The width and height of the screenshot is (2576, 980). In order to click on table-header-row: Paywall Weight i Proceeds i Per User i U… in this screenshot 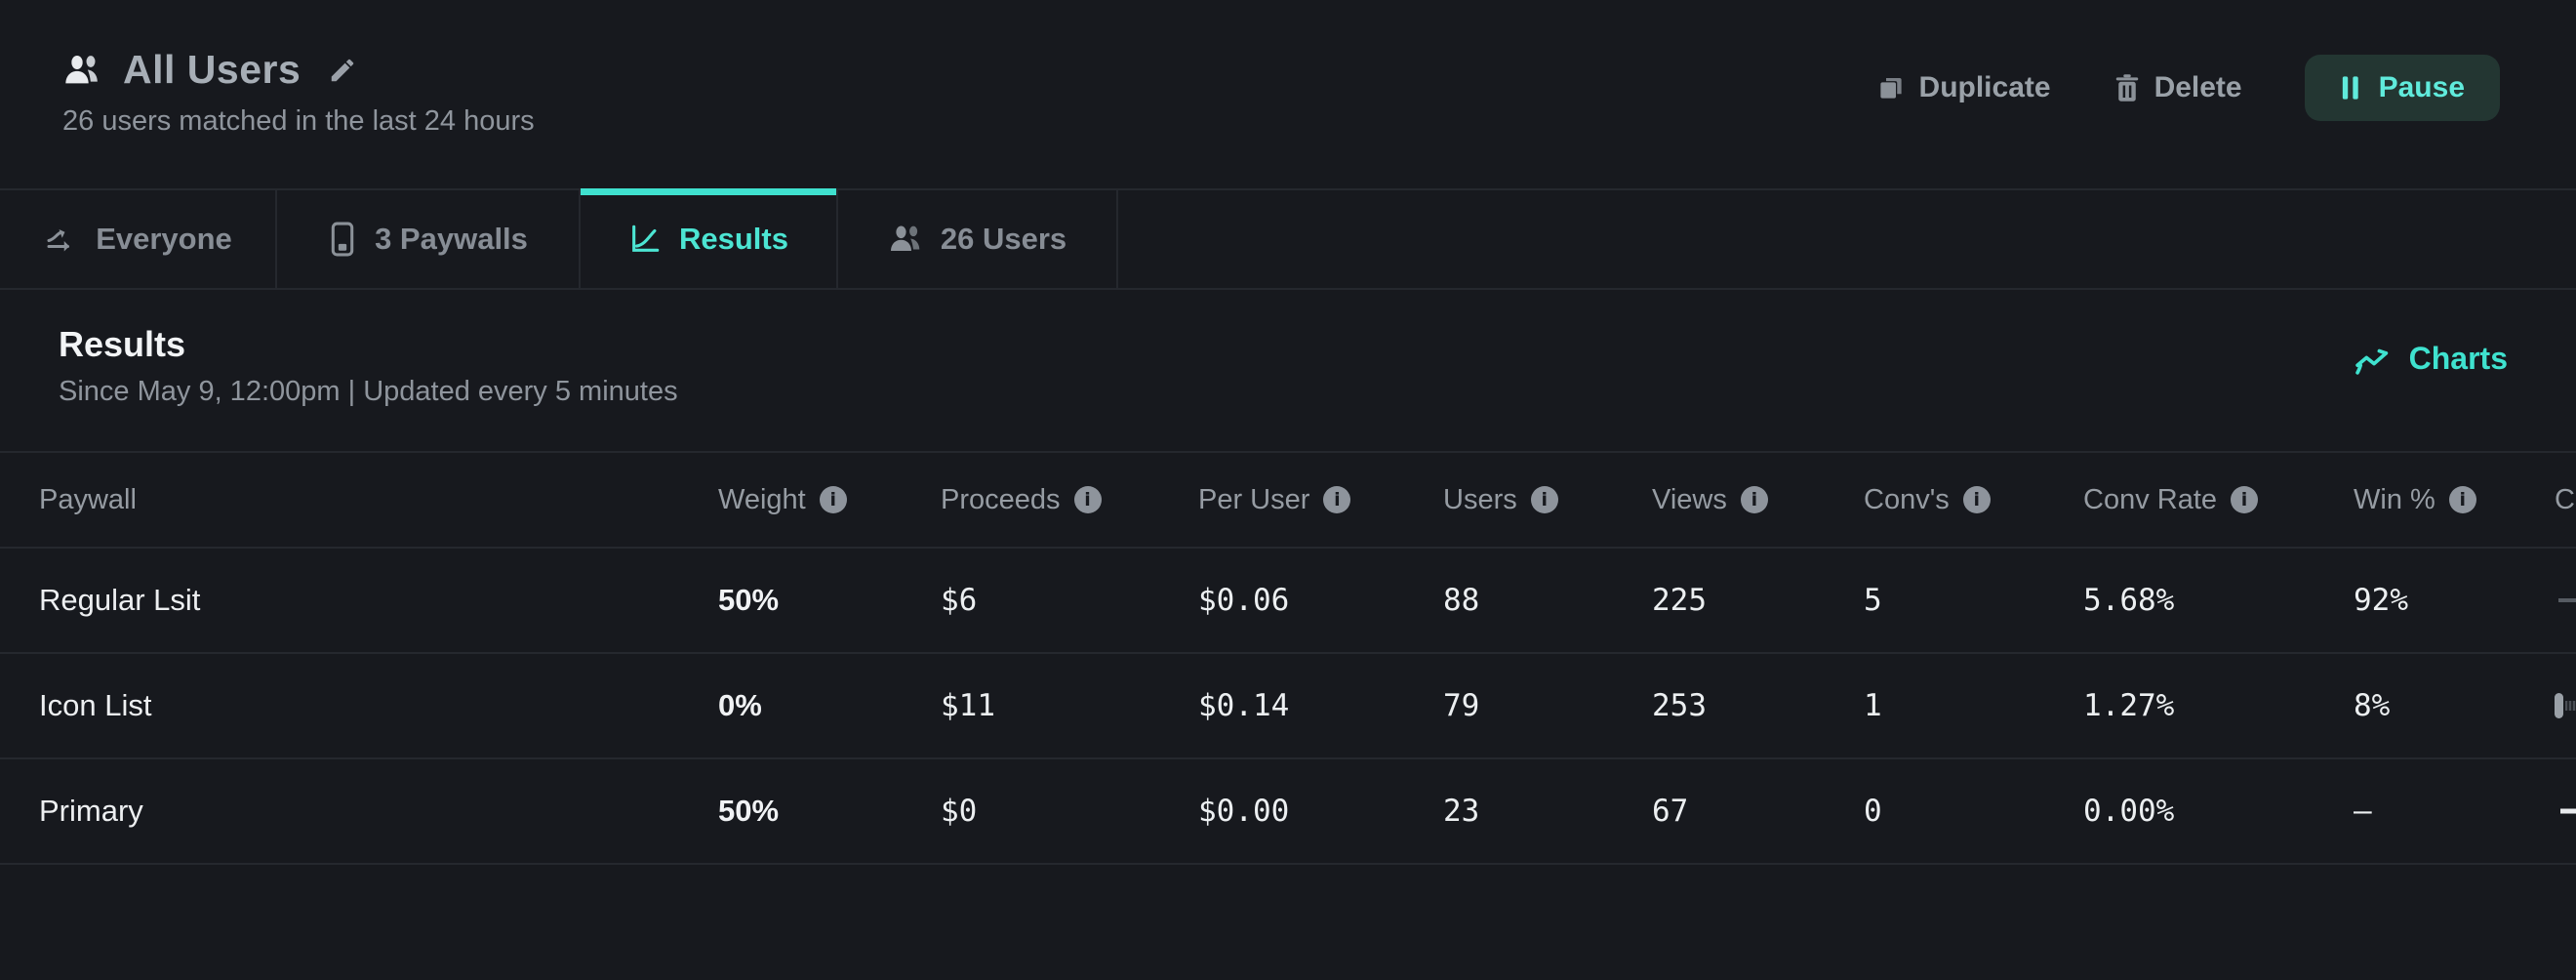, I will do `click(1288, 501)`.